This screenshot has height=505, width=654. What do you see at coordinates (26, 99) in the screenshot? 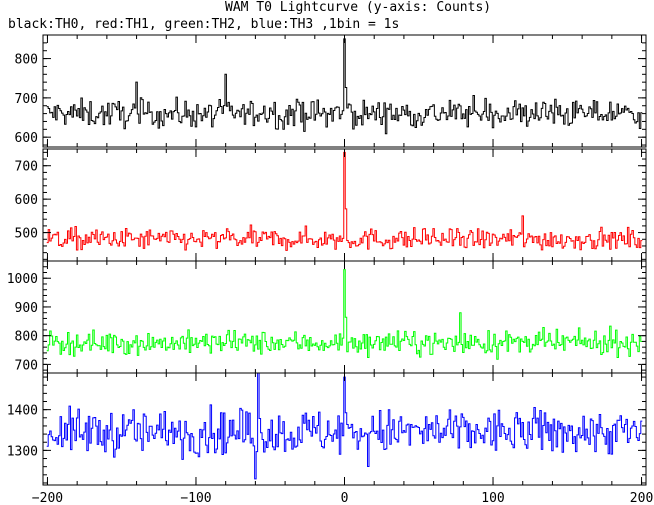
I see `y-tick-label-1-700: 700` at bounding box center [26, 99].